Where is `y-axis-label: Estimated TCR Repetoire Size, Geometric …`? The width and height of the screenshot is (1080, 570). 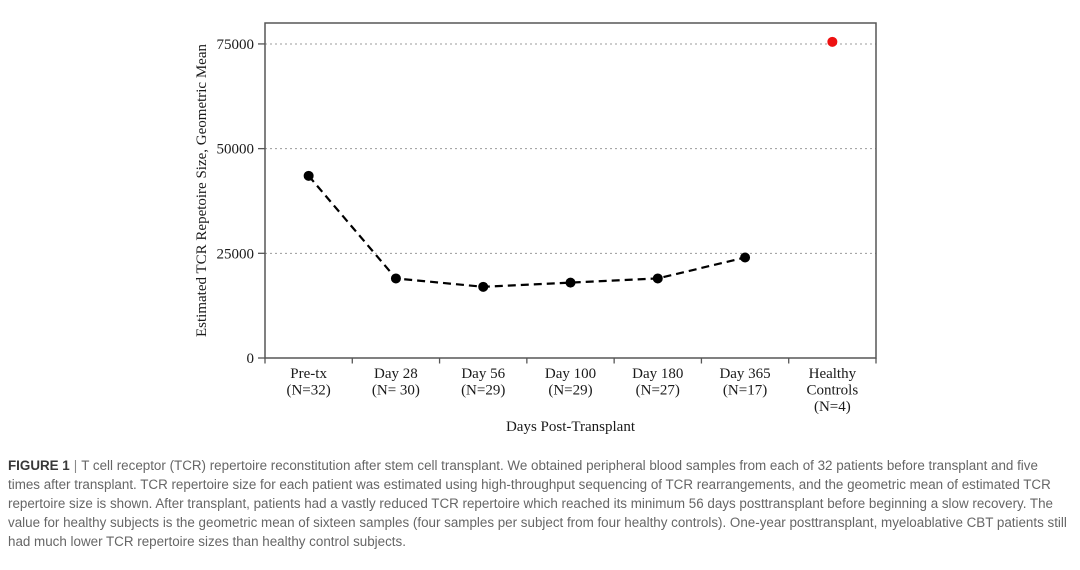 y-axis-label: Estimated TCR Repetoire Size, Geometric … is located at coordinates (202, 190).